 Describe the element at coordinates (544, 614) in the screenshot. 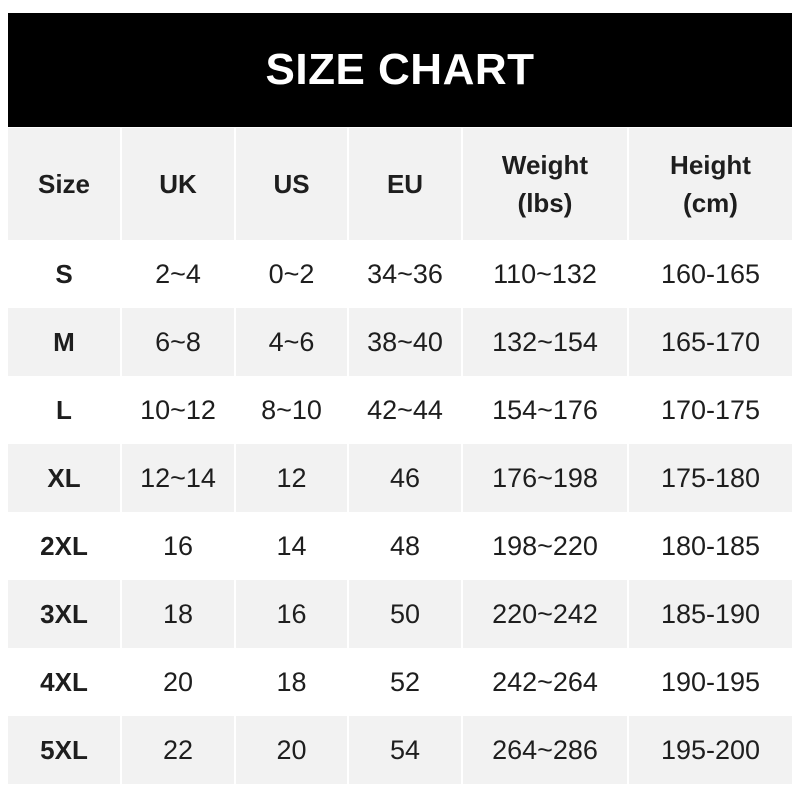

I see `cell-weight: 220~242` at that location.